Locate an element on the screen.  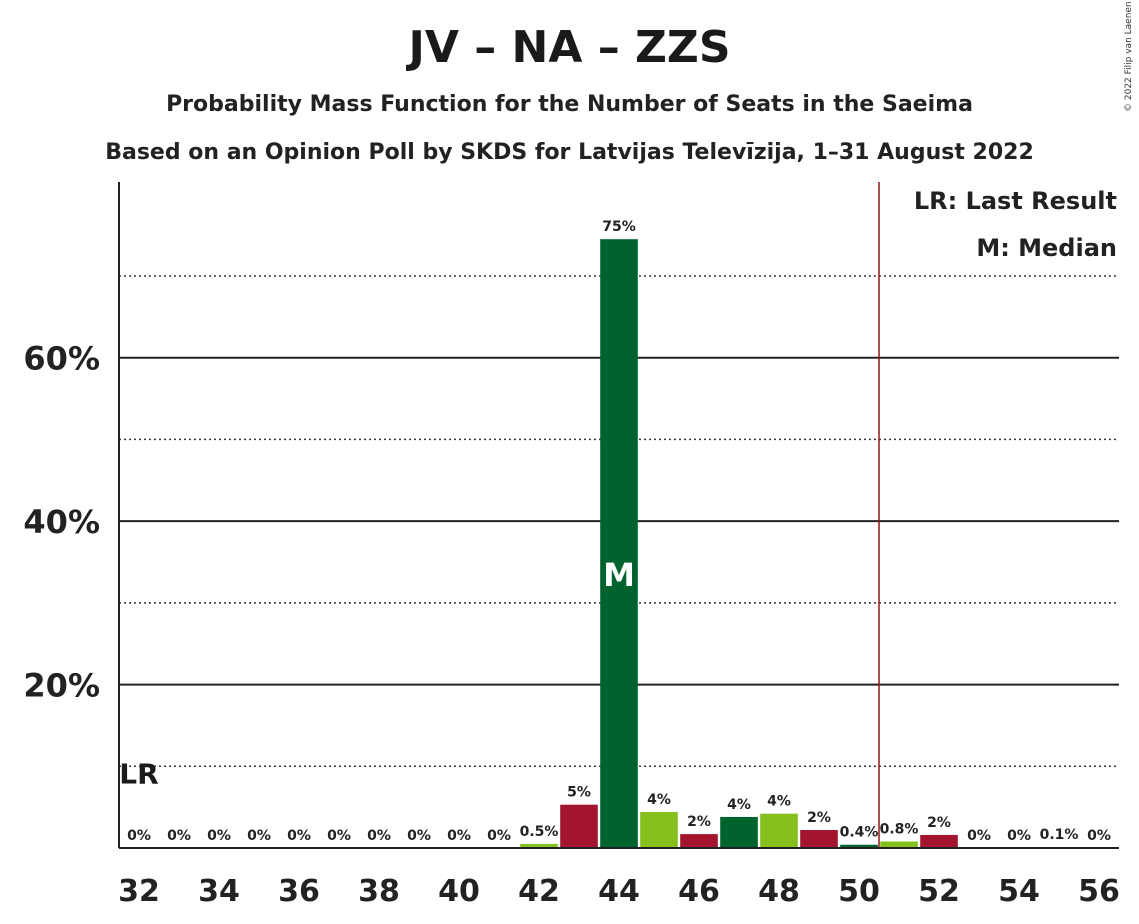
y-tick-label: 60% is located at coordinates (61, 359).